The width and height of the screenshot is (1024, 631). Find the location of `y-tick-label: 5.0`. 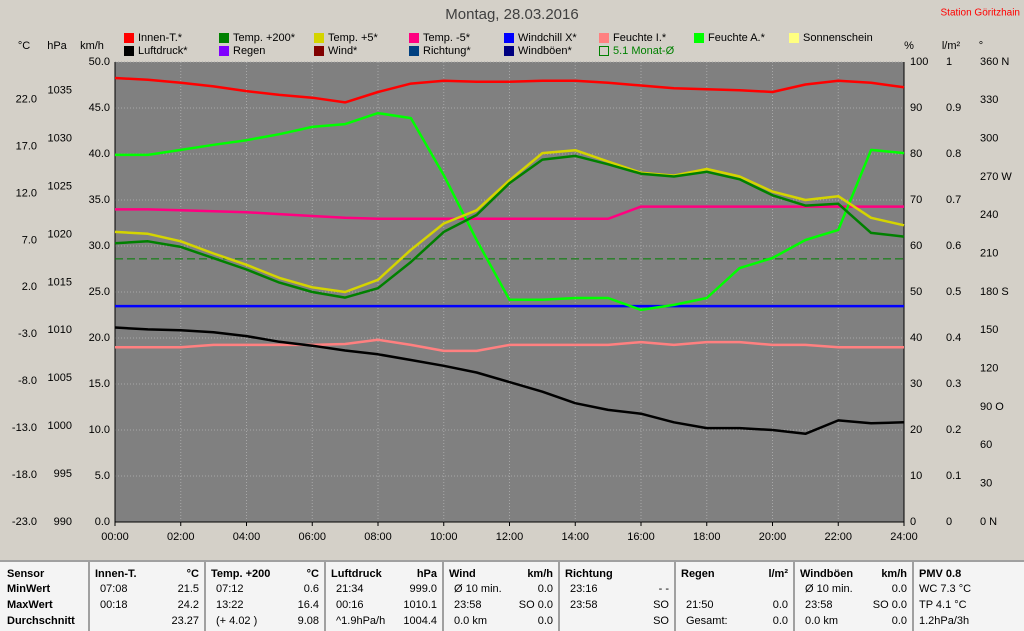

y-tick-label: 5.0 is located at coordinates (102, 476).